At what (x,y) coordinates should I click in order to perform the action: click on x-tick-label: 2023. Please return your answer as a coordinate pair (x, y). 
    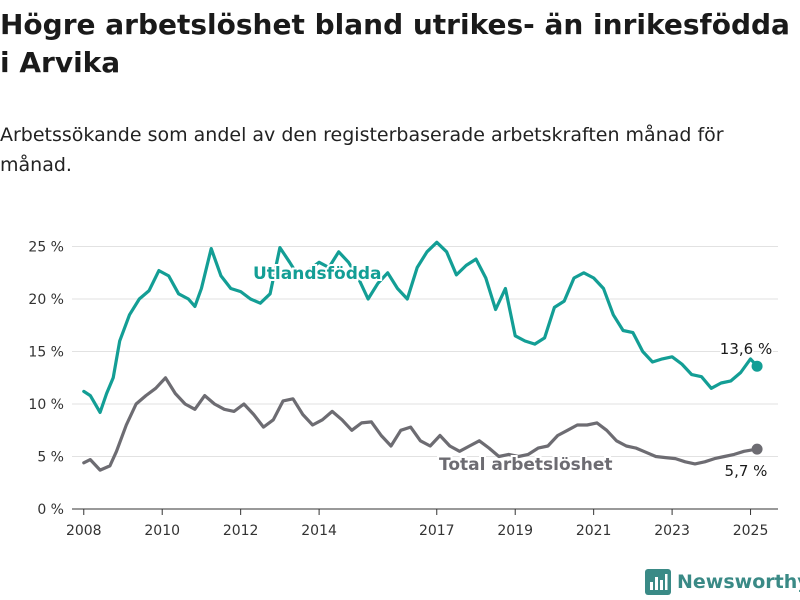
    Looking at the image, I should click on (672, 531).